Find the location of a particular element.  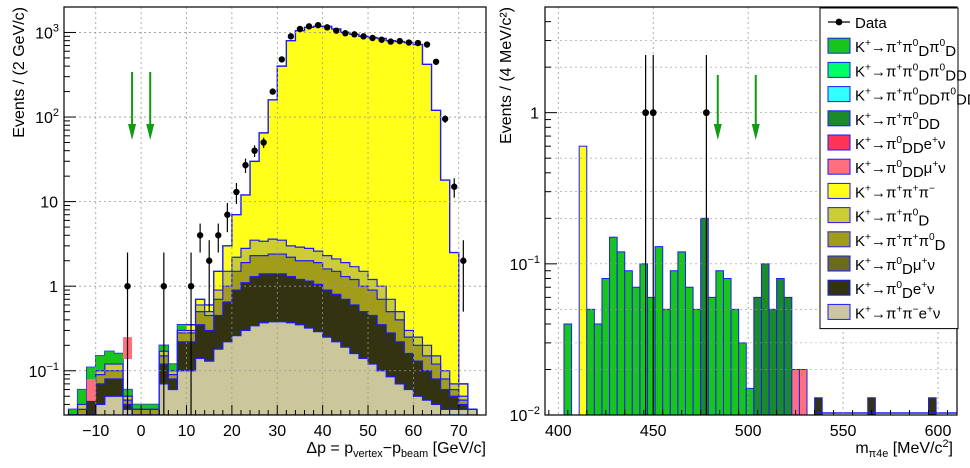

y-axis-title: Events / (4 MeV/c²) is located at coordinates (506, 75).